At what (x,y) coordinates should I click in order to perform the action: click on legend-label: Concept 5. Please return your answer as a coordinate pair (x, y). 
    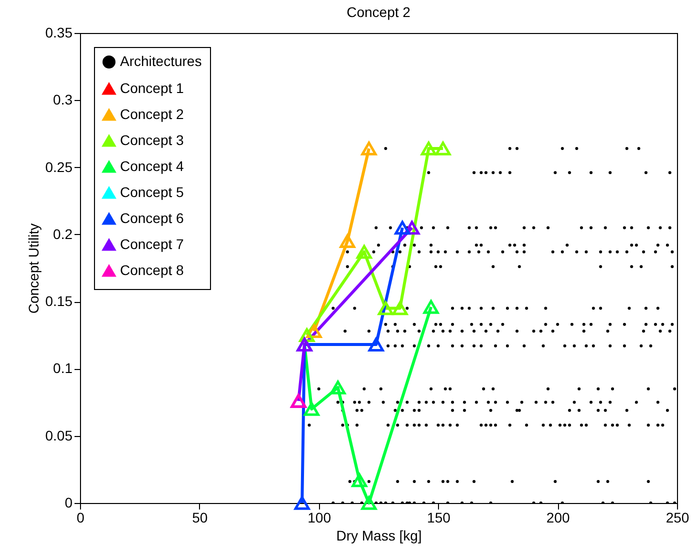
    Looking at the image, I should click on (152, 192).